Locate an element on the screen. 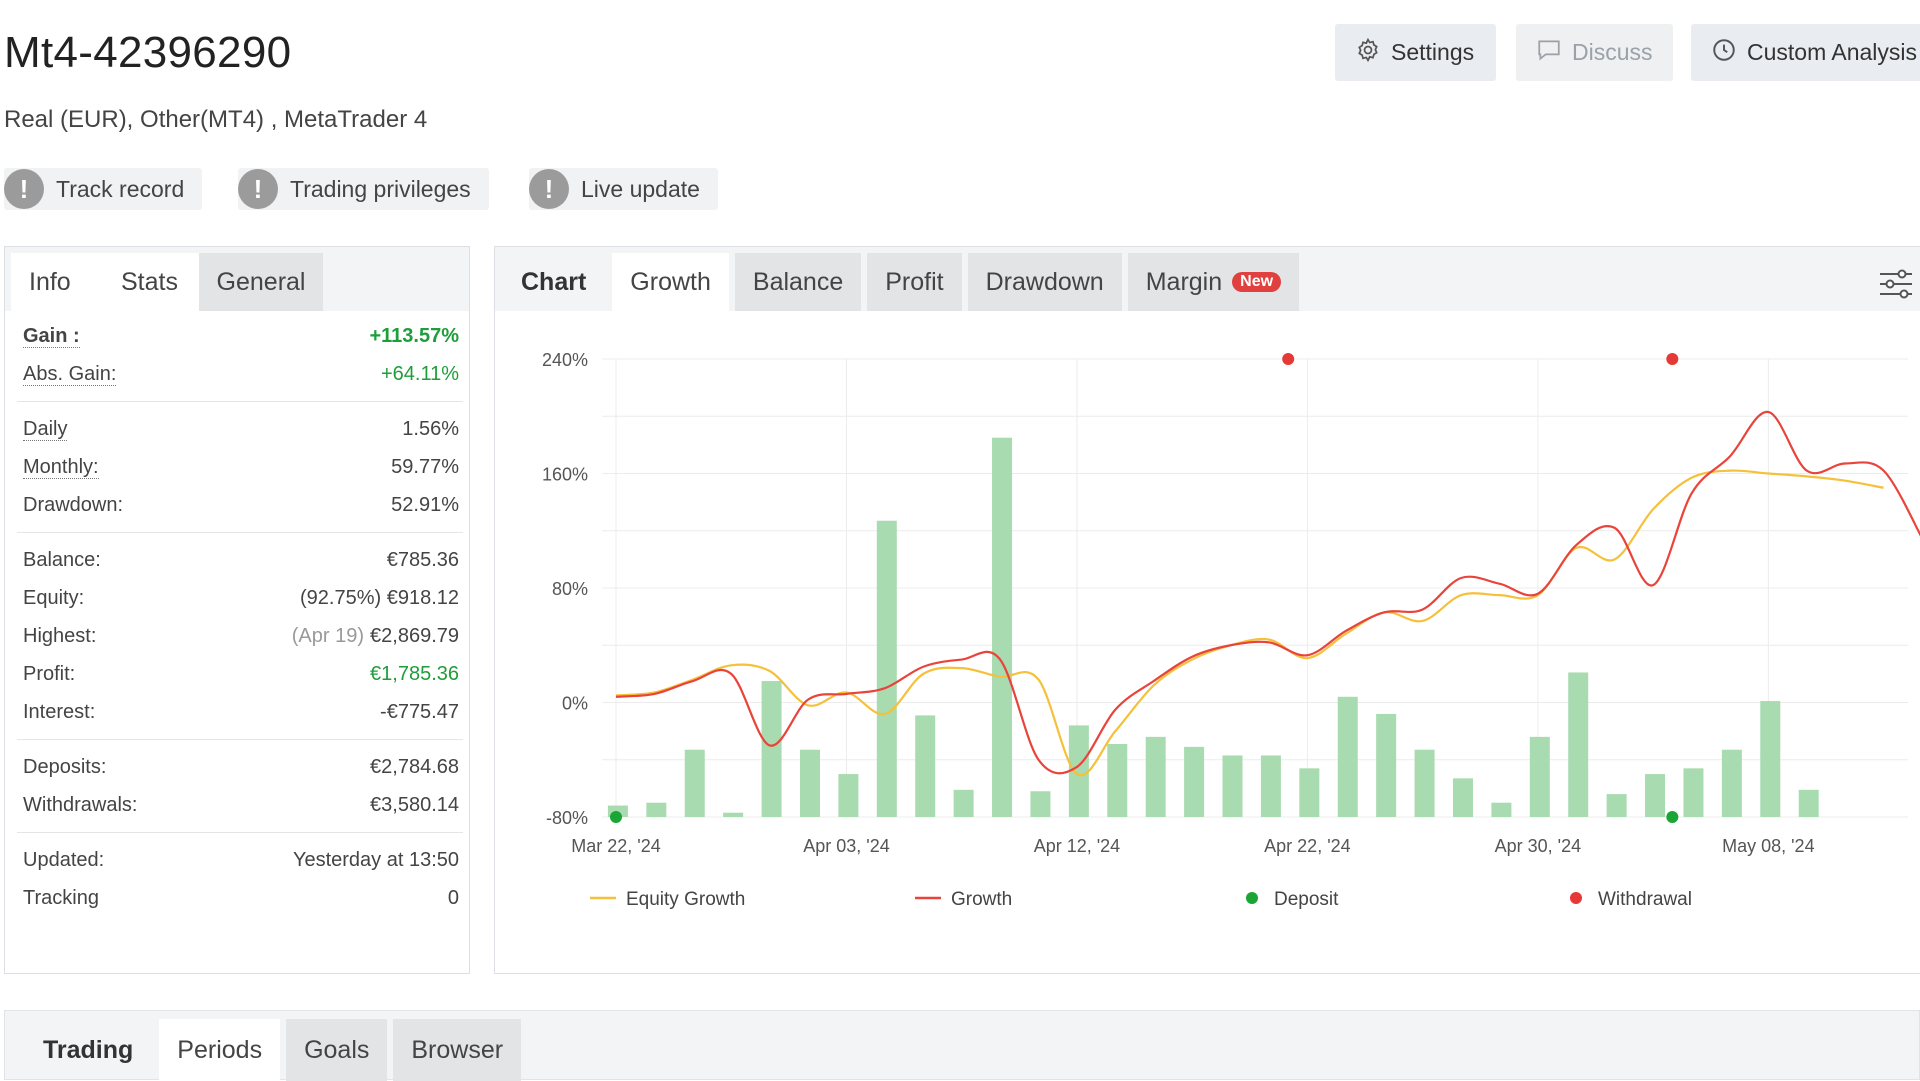  stat-label: Highest: is located at coordinates (60, 635).